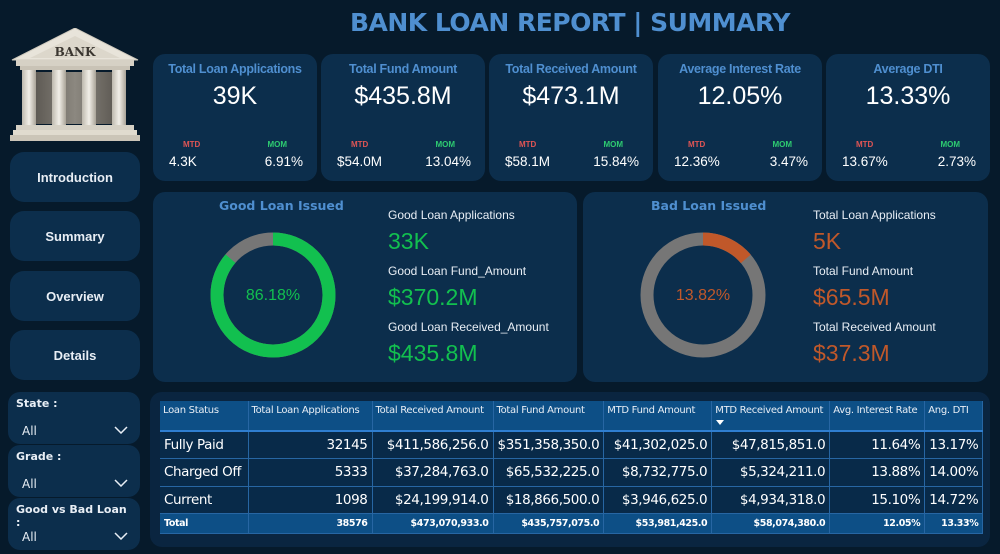 The height and width of the screenshot is (554, 1000). I want to click on table-cell: 1098, so click(310, 500).